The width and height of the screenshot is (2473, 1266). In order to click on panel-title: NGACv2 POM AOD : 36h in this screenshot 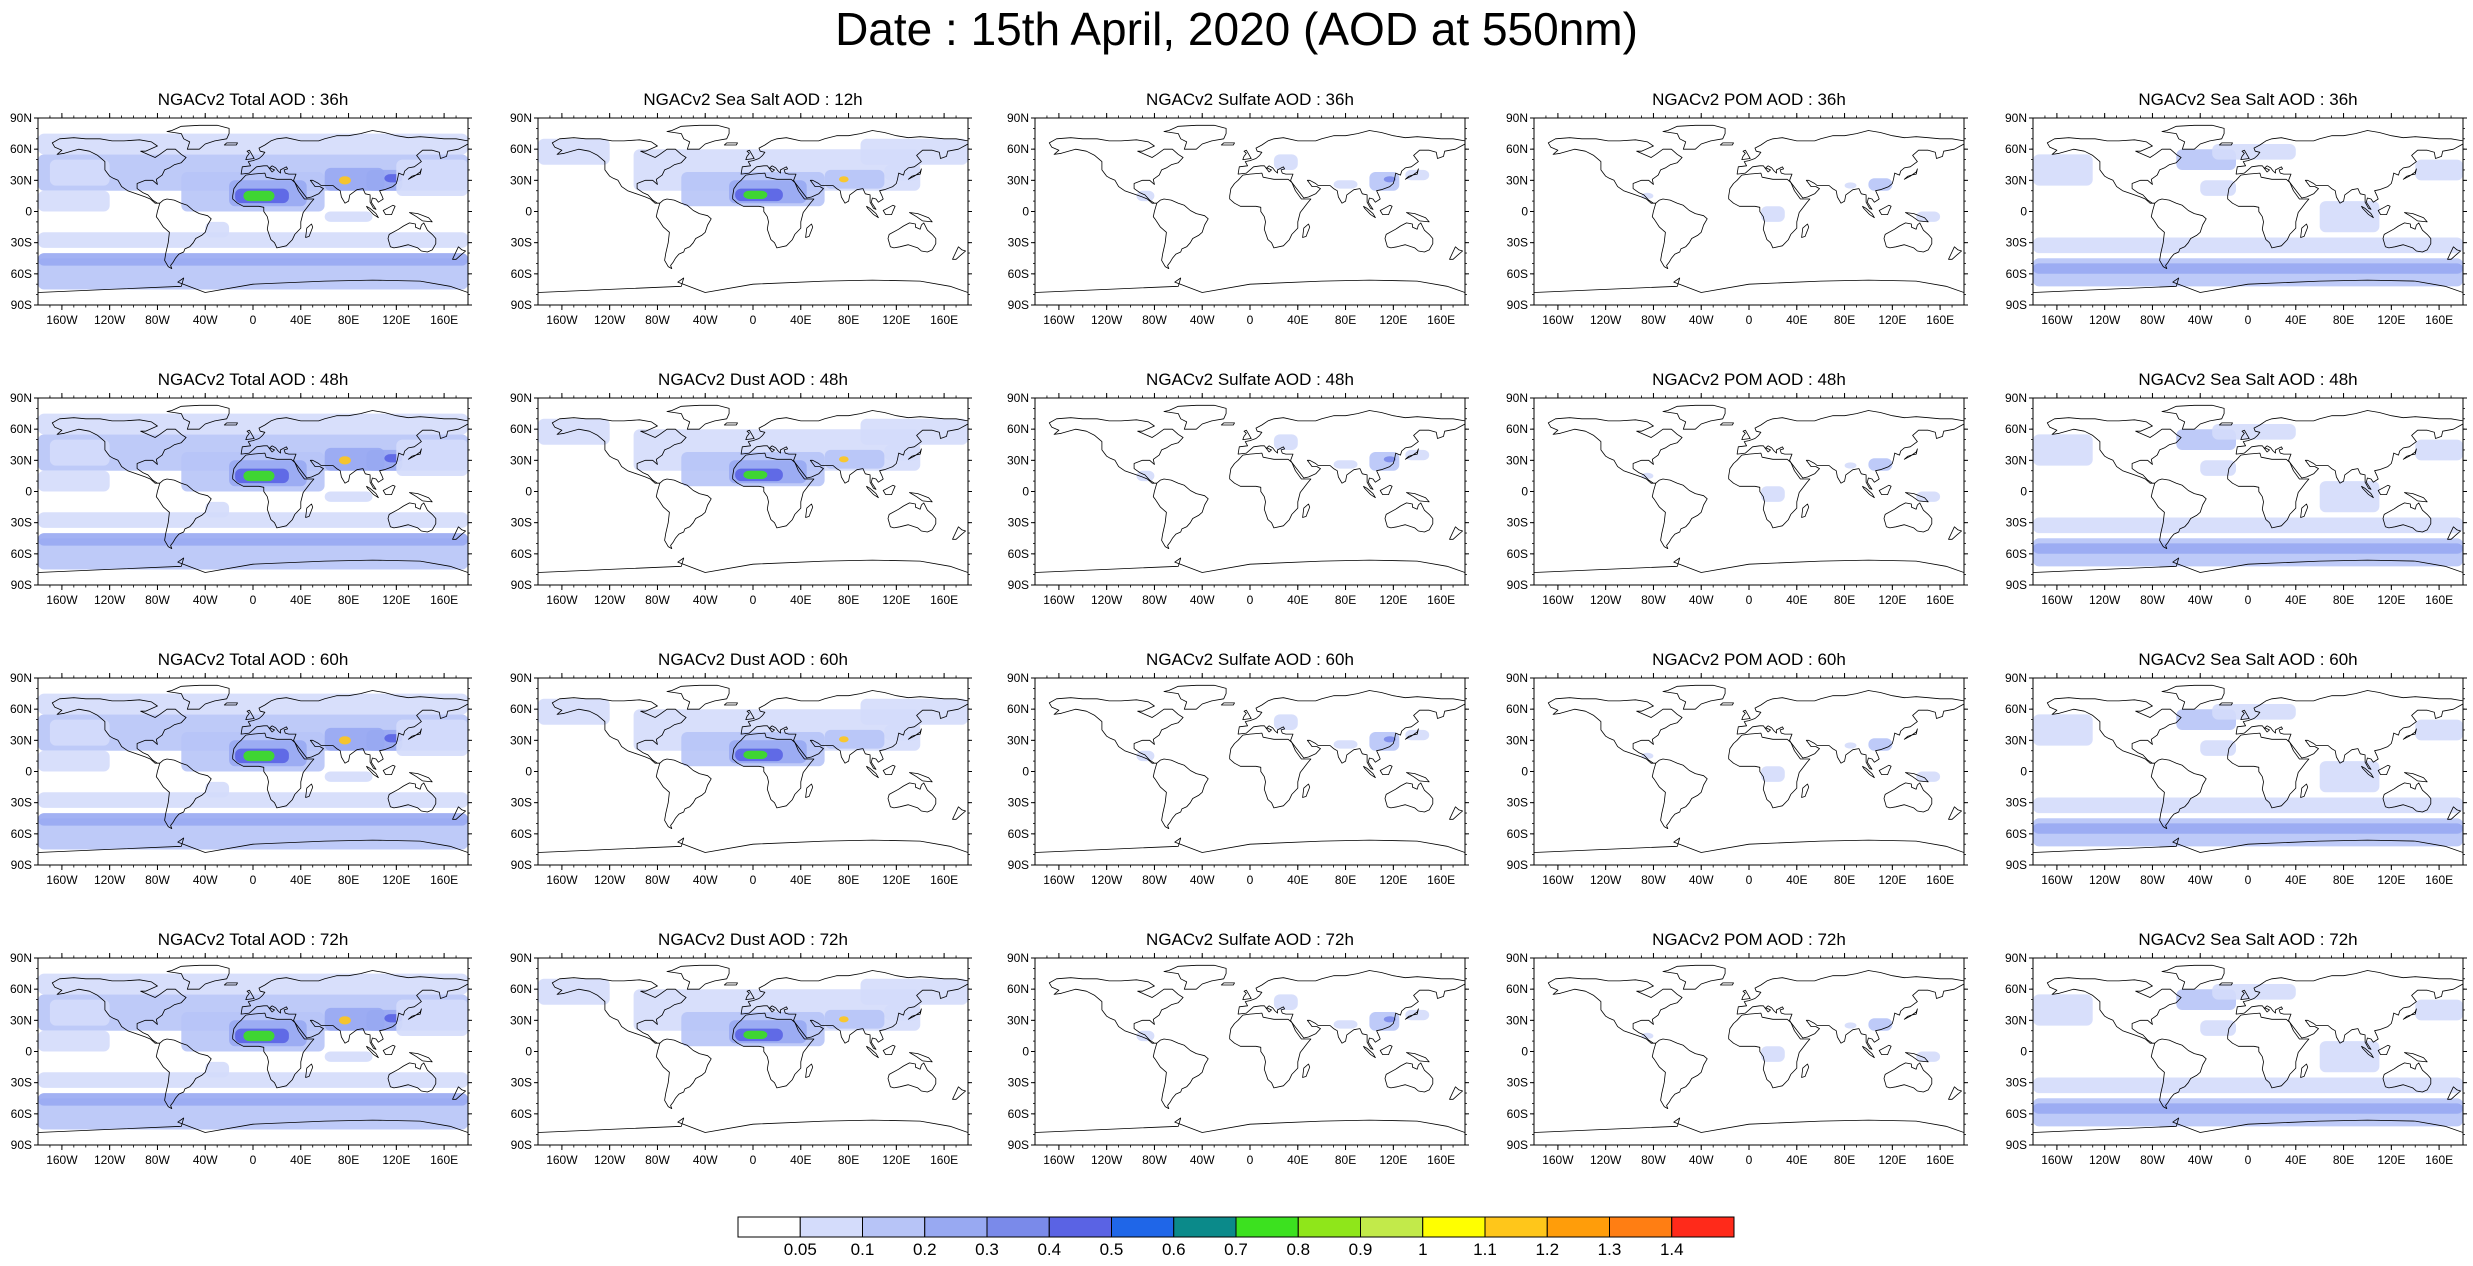, I will do `click(1749, 99)`.